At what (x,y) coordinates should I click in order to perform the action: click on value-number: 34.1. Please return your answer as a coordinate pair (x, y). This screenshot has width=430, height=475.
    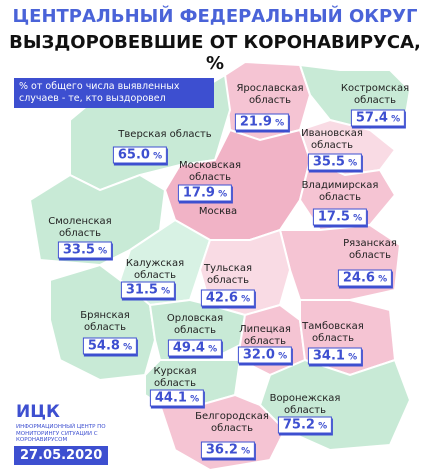
    Looking at the image, I should click on (328, 356).